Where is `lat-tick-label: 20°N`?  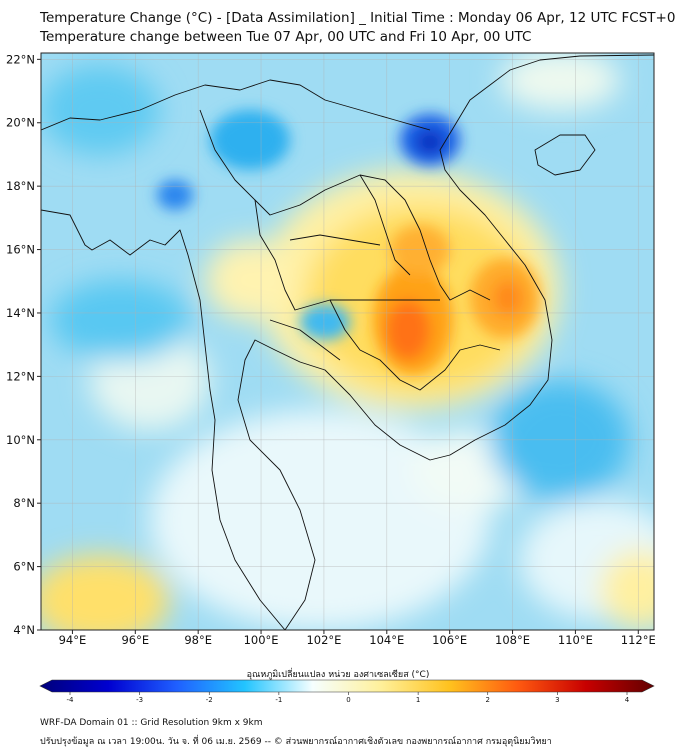 lat-tick-label: 20°N is located at coordinates (20, 123).